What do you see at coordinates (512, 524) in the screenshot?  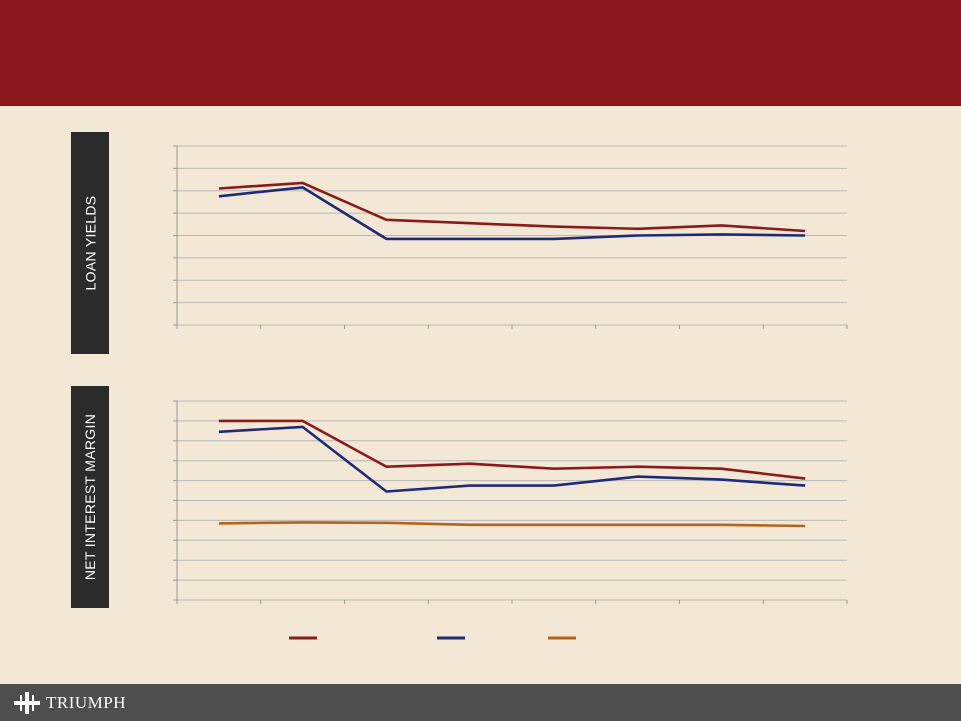 I see `nim-series-orange-line` at bounding box center [512, 524].